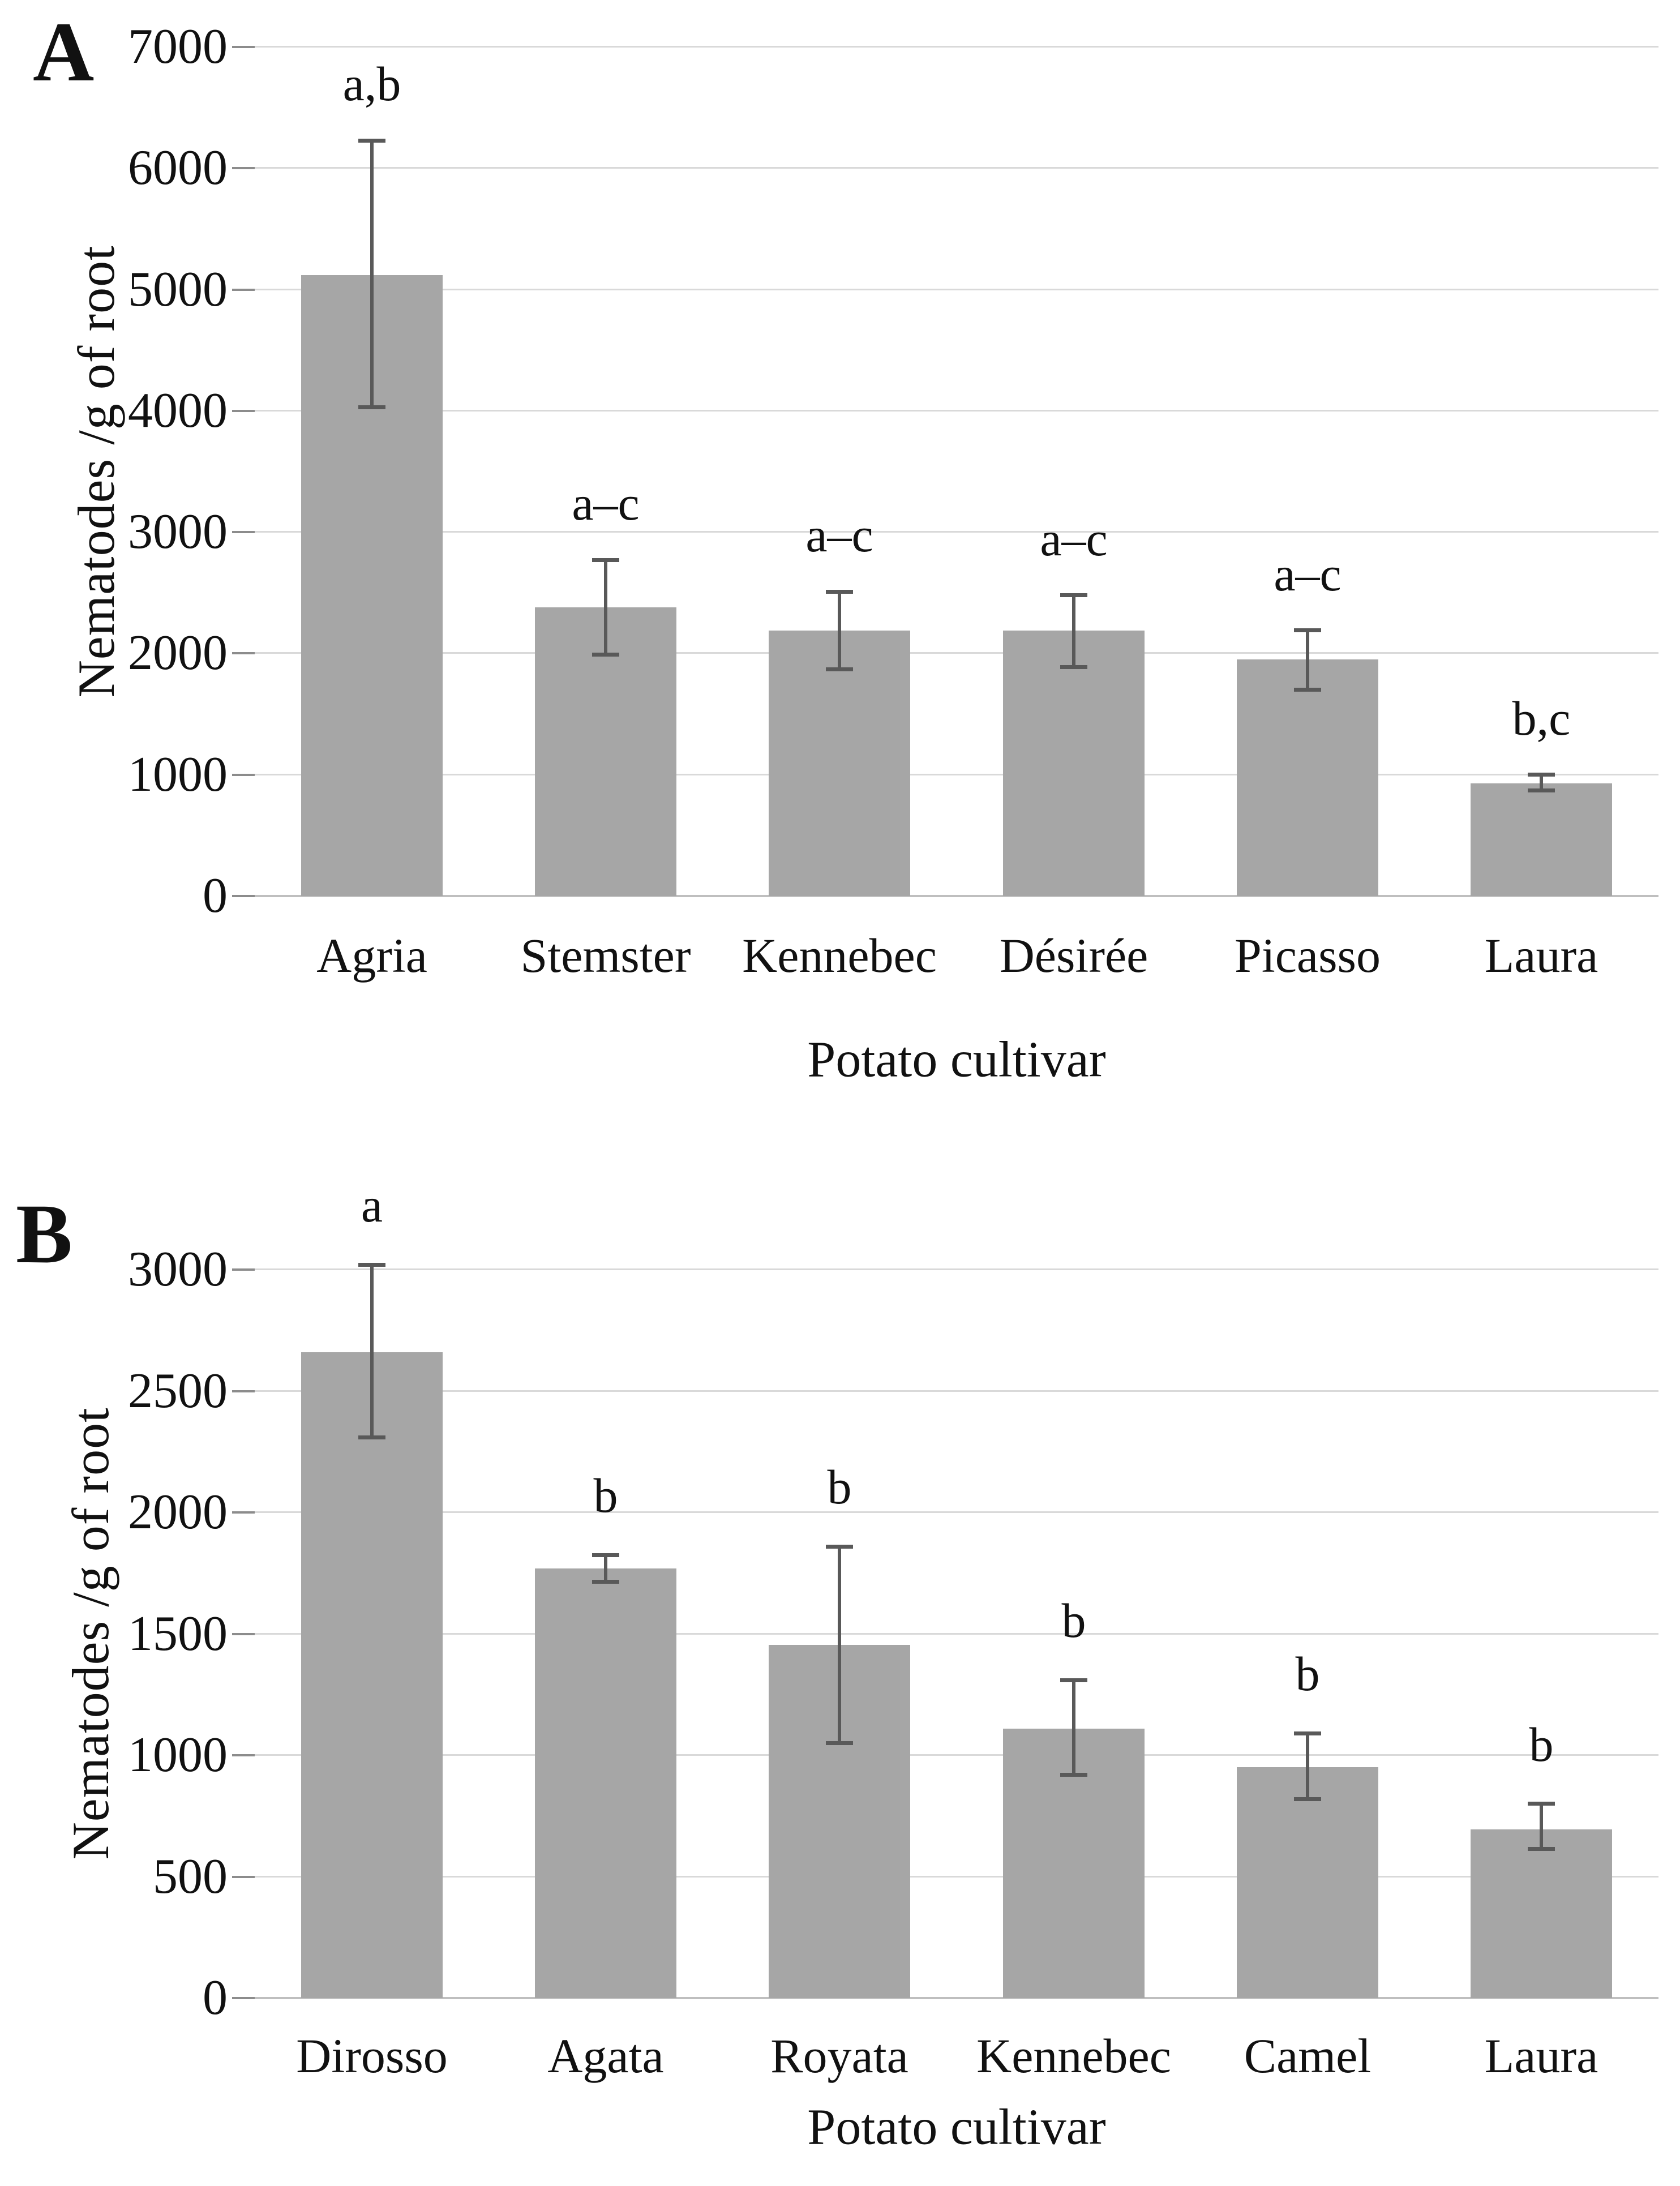 The height and width of the screenshot is (2186, 1680). Describe the element at coordinates (372, 2056) in the screenshot. I see `category-label: Dirosso` at that location.